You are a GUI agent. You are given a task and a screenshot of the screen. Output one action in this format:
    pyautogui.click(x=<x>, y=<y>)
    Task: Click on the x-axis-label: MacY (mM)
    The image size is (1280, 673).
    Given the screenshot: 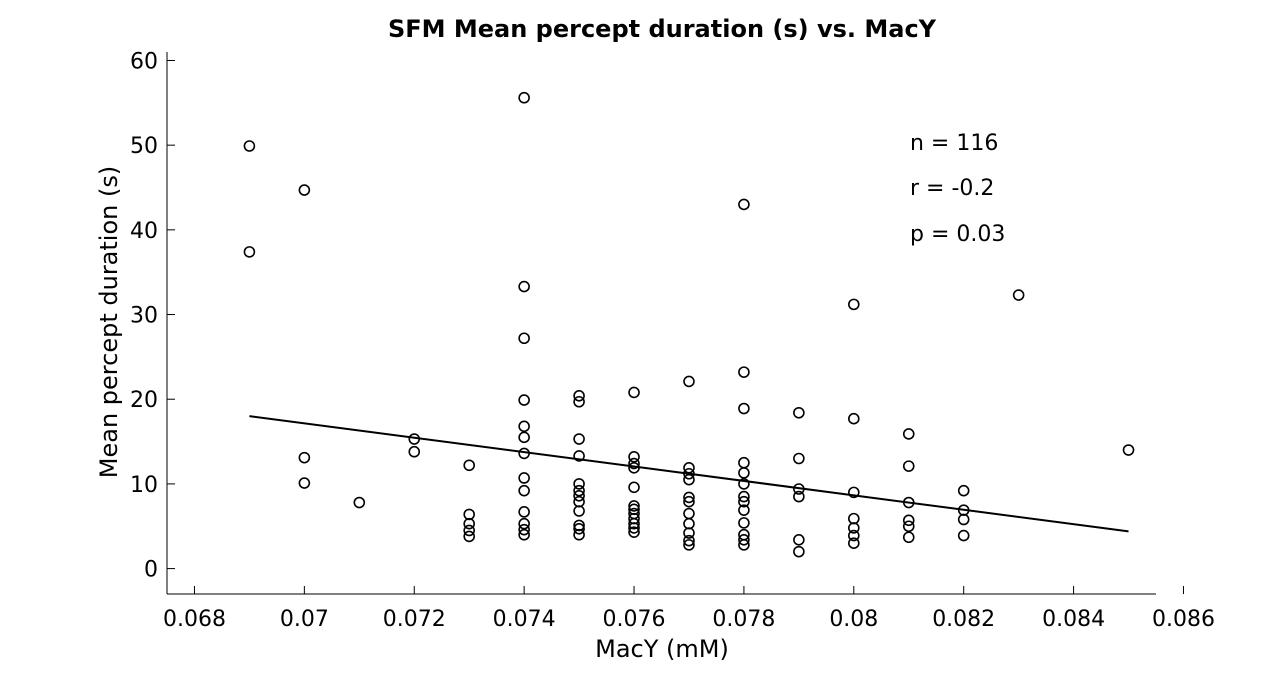 What is the action you would take?
    pyautogui.click(x=662, y=649)
    